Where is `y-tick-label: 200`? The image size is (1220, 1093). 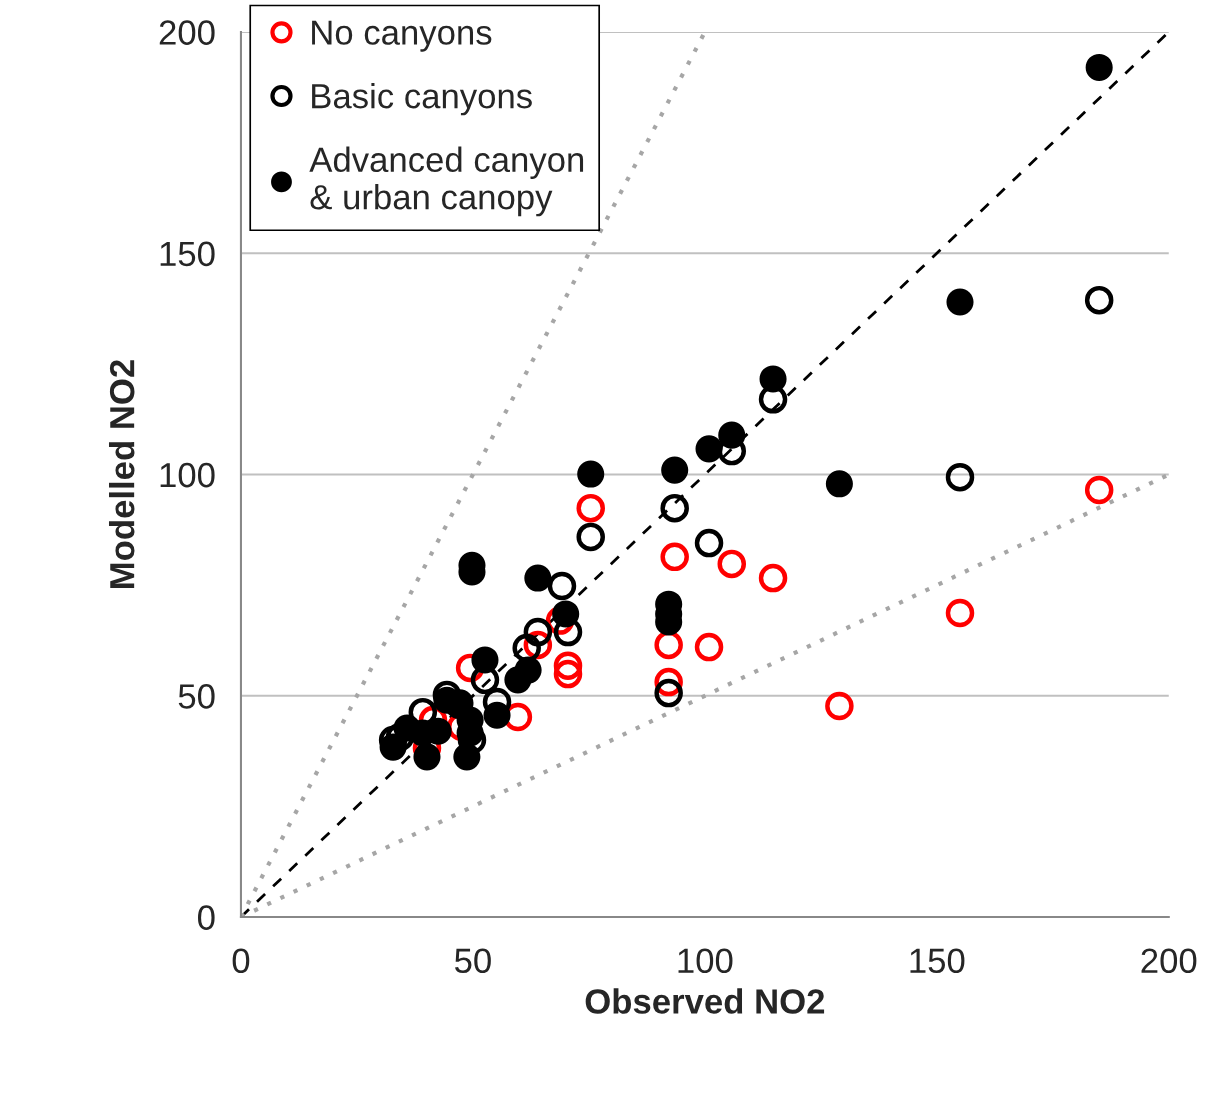 y-tick-label: 200 is located at coordinates (187, 32).